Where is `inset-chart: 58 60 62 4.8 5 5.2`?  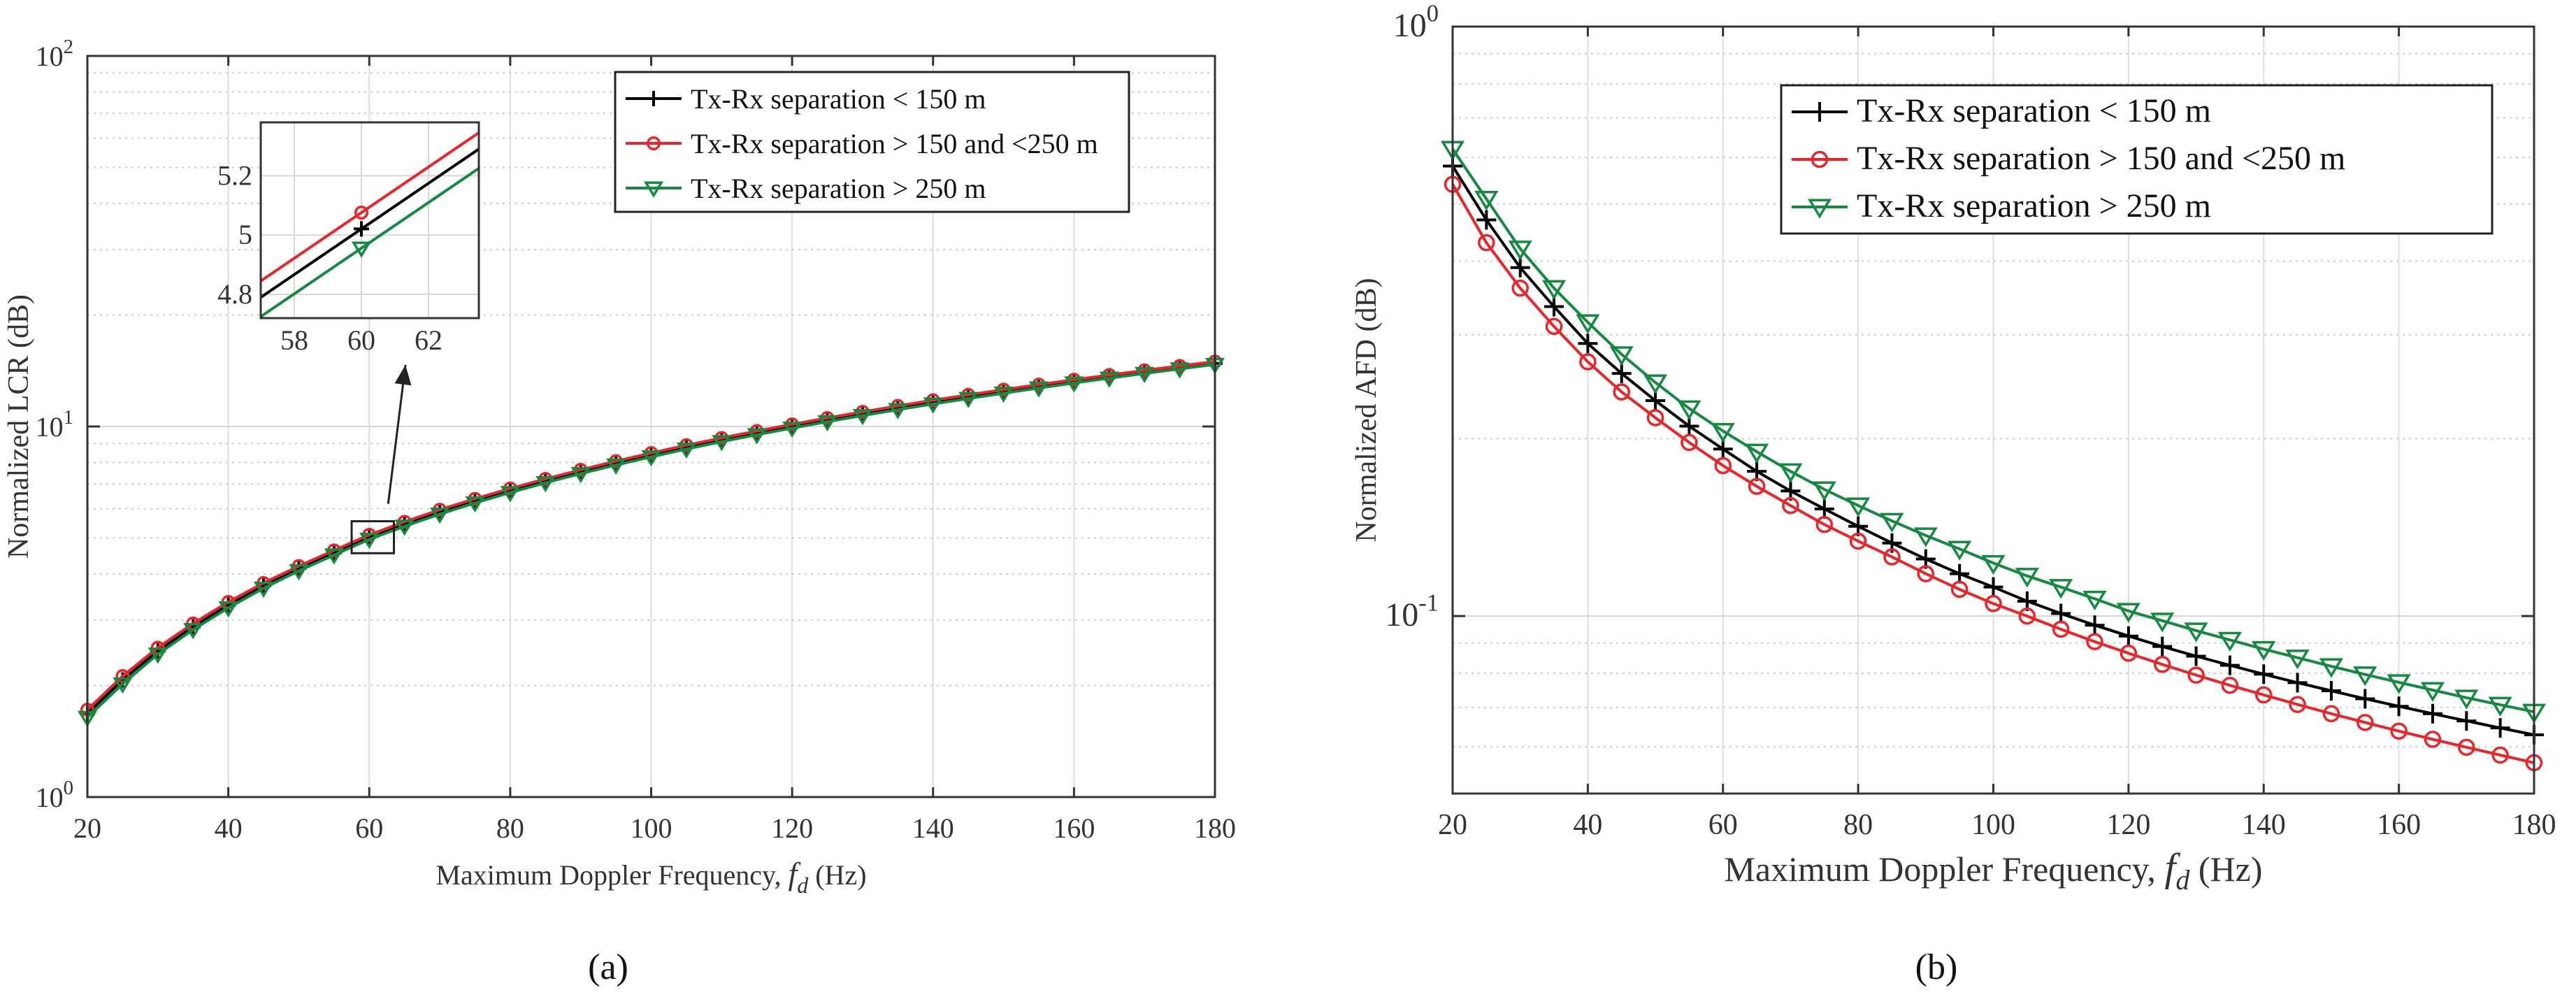 inset-chart: 58 60 62 4.8 5 5.2 is located at coordinates (348, 238).